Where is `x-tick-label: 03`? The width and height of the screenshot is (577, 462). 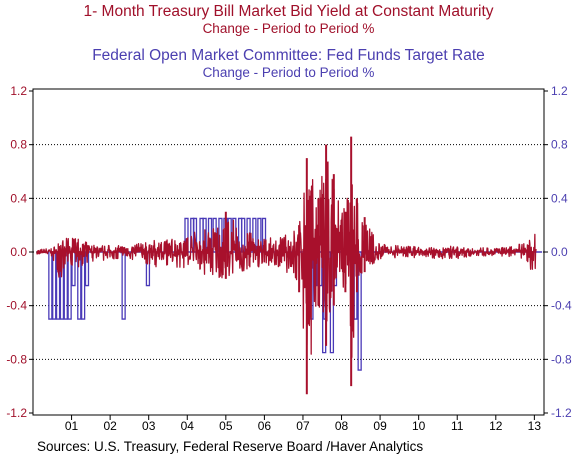 x-tick-label: 03 is located at coordinates (149, 426).